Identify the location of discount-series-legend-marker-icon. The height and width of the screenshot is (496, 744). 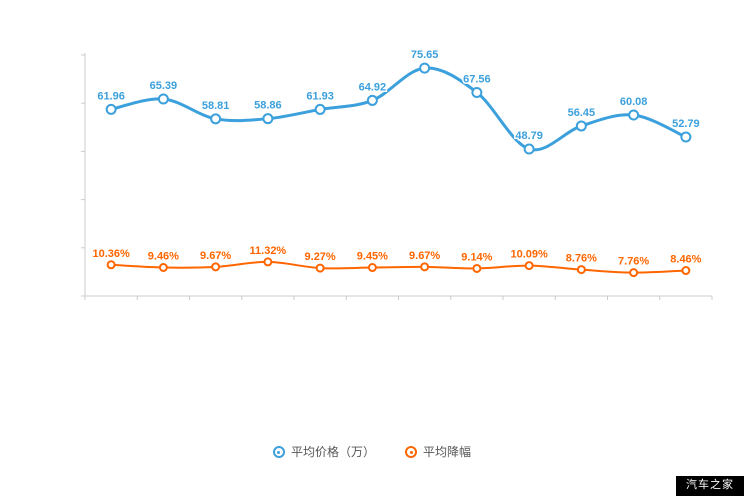
(411, 452).